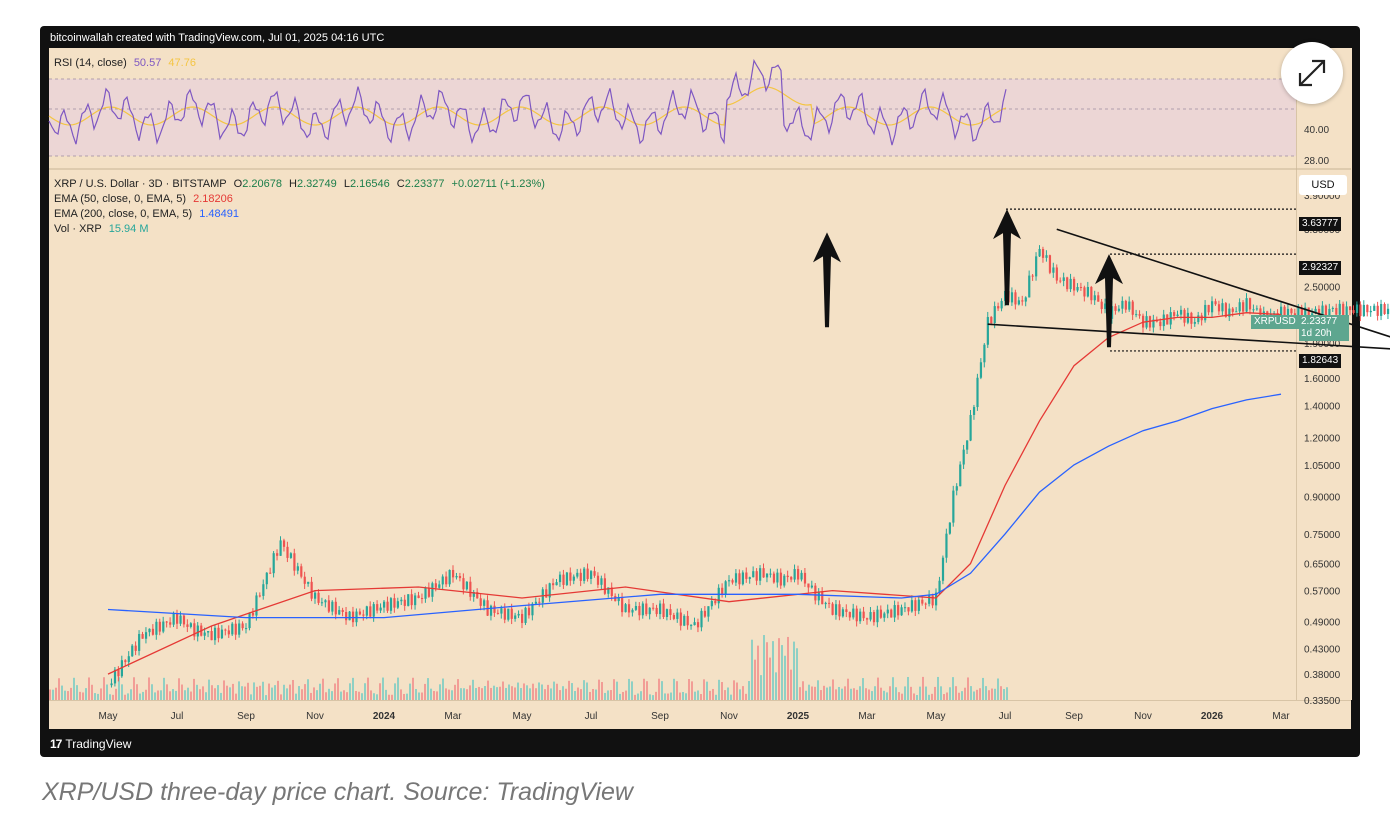  I want to click on triangle-trendline, so click(1223, 283).